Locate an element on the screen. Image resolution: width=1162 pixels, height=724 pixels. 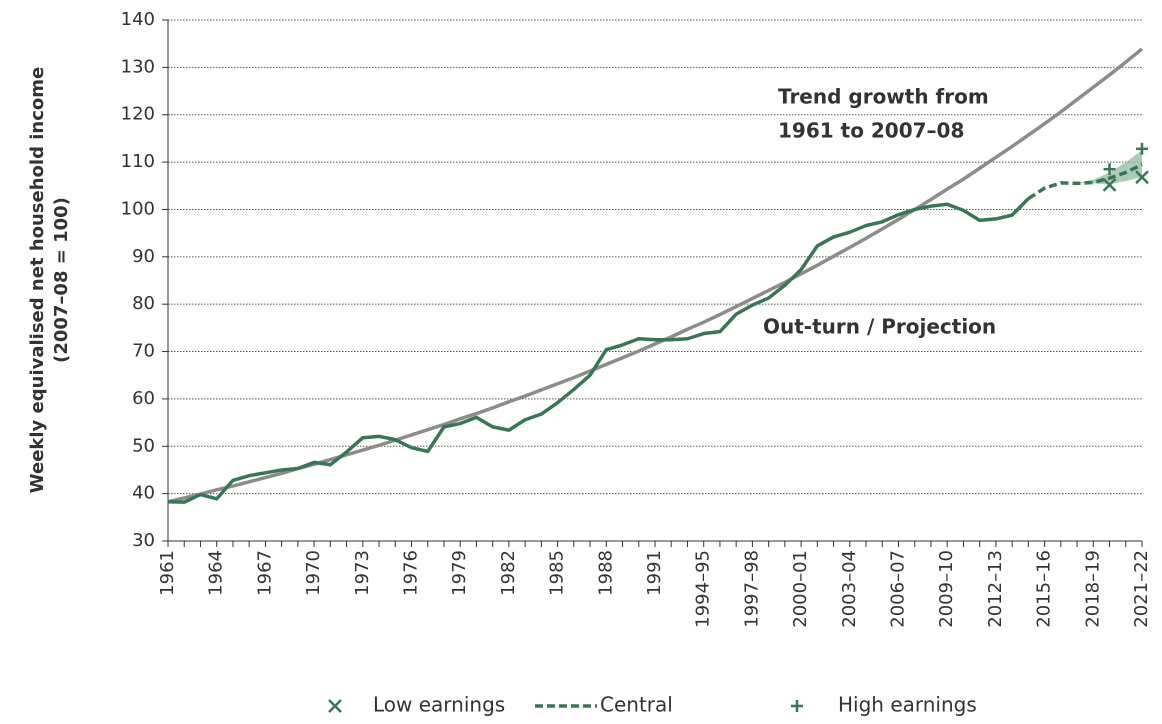
x-tick-label: 1967 is located at coordinates (264, 573).